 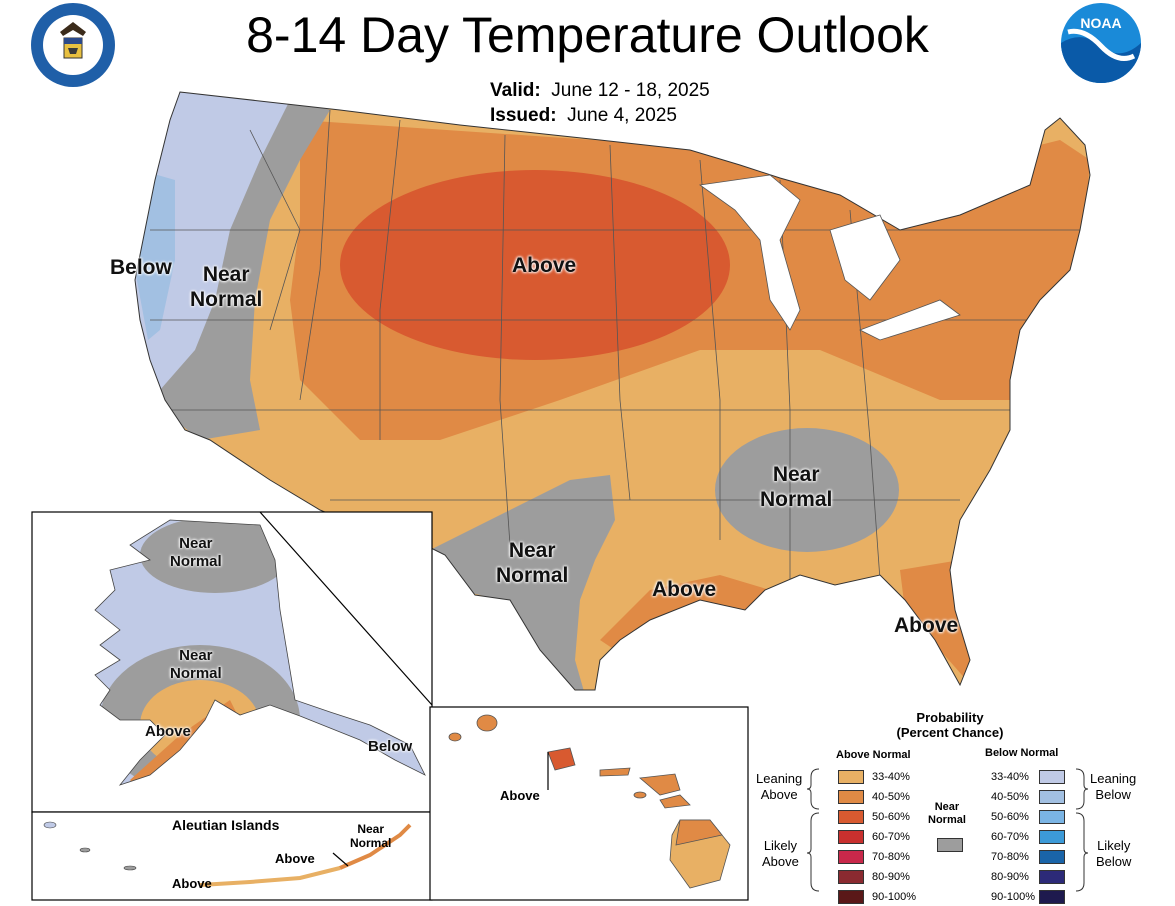 What do you see at coordinates (1100, 23) in the screenshot?
I see `noaa-logo-text: NOAA` at bounding box center [1100, 23].